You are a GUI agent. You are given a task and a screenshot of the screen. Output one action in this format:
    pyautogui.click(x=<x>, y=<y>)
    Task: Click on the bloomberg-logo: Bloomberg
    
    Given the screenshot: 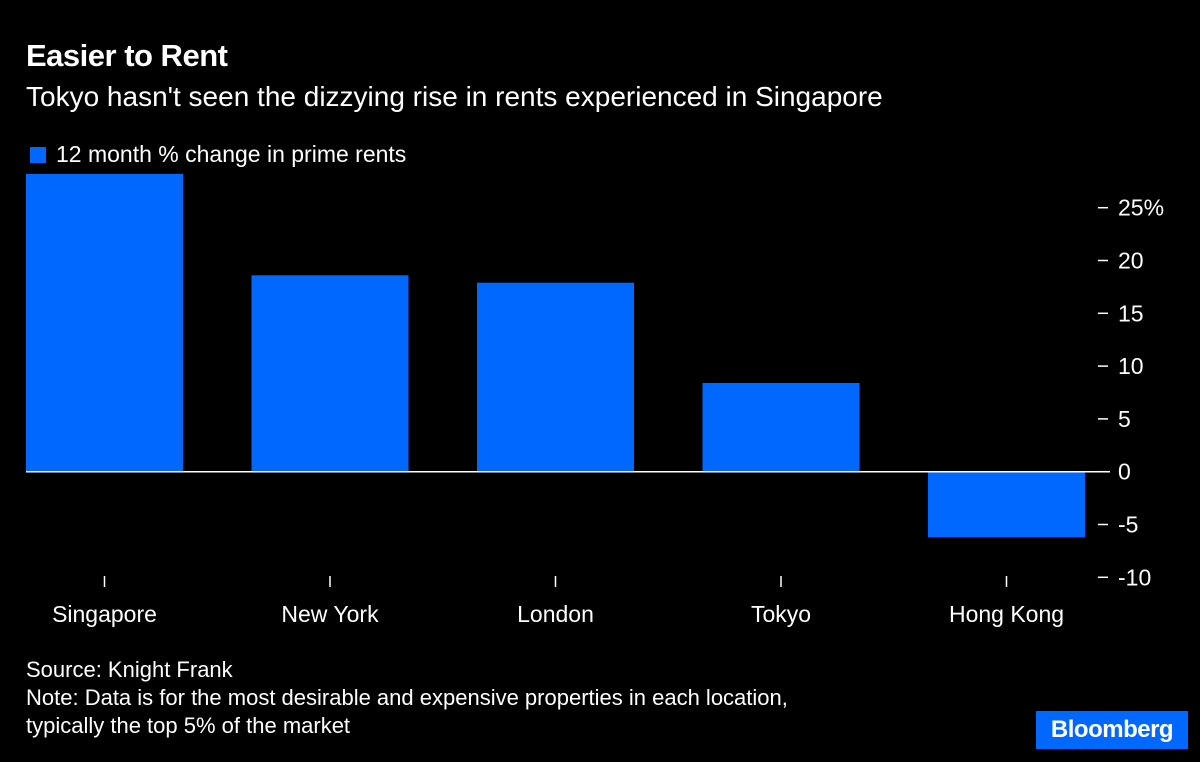 What is the action you would take?
    pyautogui.click(x=1112, y=730)
    